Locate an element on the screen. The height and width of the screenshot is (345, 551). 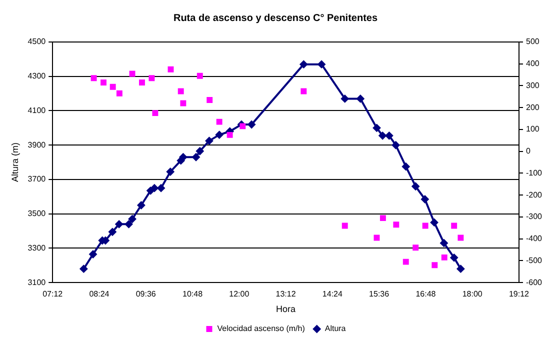
y-tick-label: 3500 is located at coordinates (37, 213).